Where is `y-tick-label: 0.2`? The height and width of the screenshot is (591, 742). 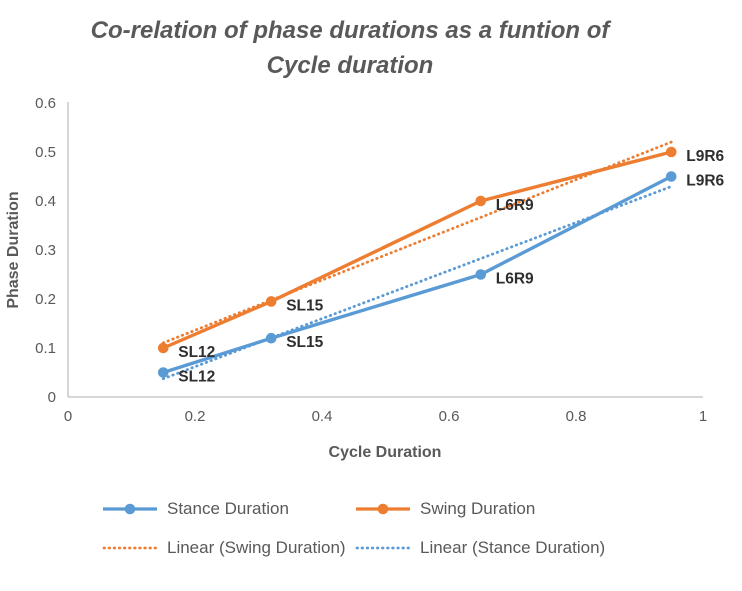
y-tick-label: 0.2 is located at coordinates (45, 299).